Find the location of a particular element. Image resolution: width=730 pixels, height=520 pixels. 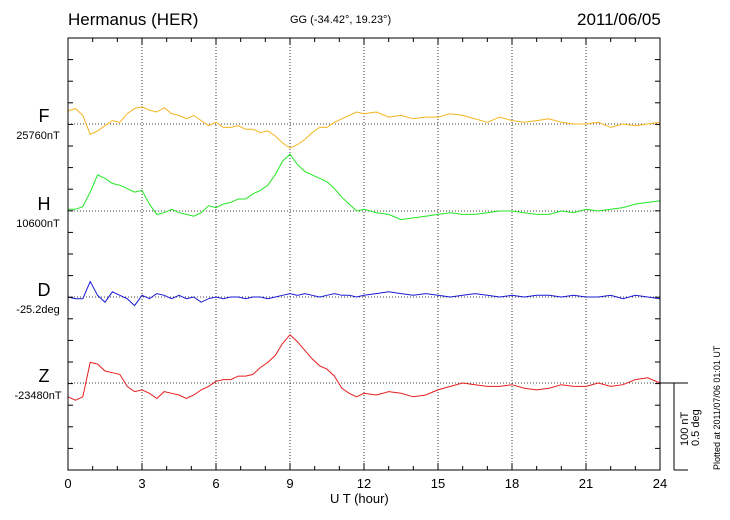

x-tick-label-18: 18 is located at coordinates (512, 483).